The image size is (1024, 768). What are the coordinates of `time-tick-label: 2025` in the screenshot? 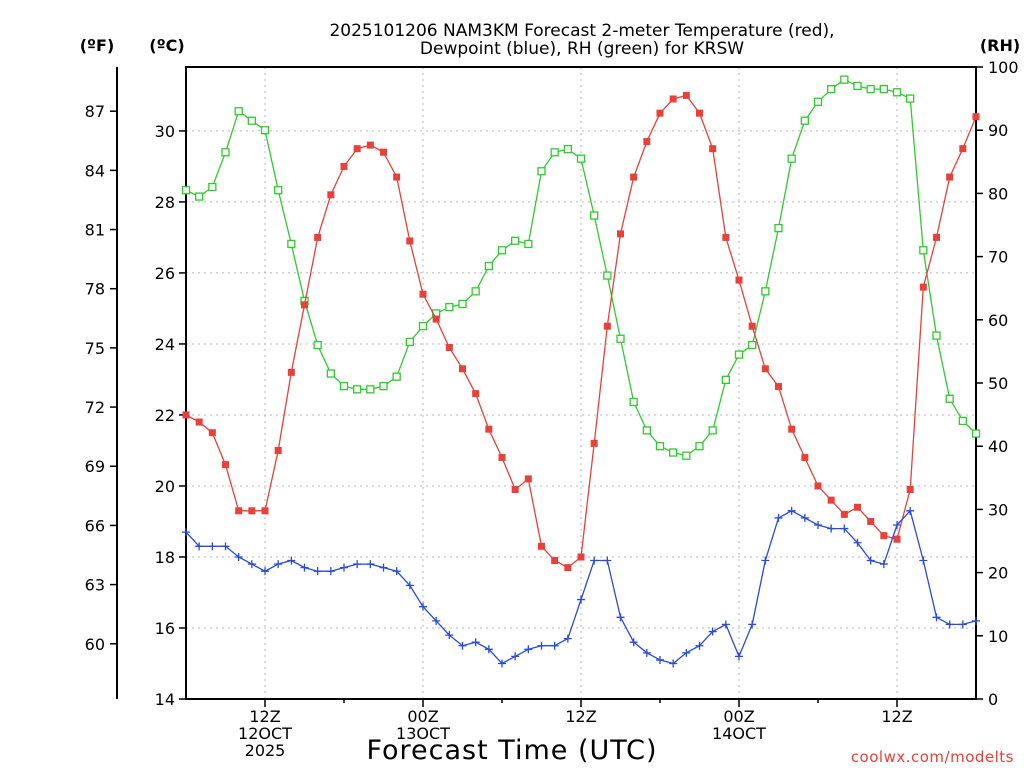 It's located at (265, 750).